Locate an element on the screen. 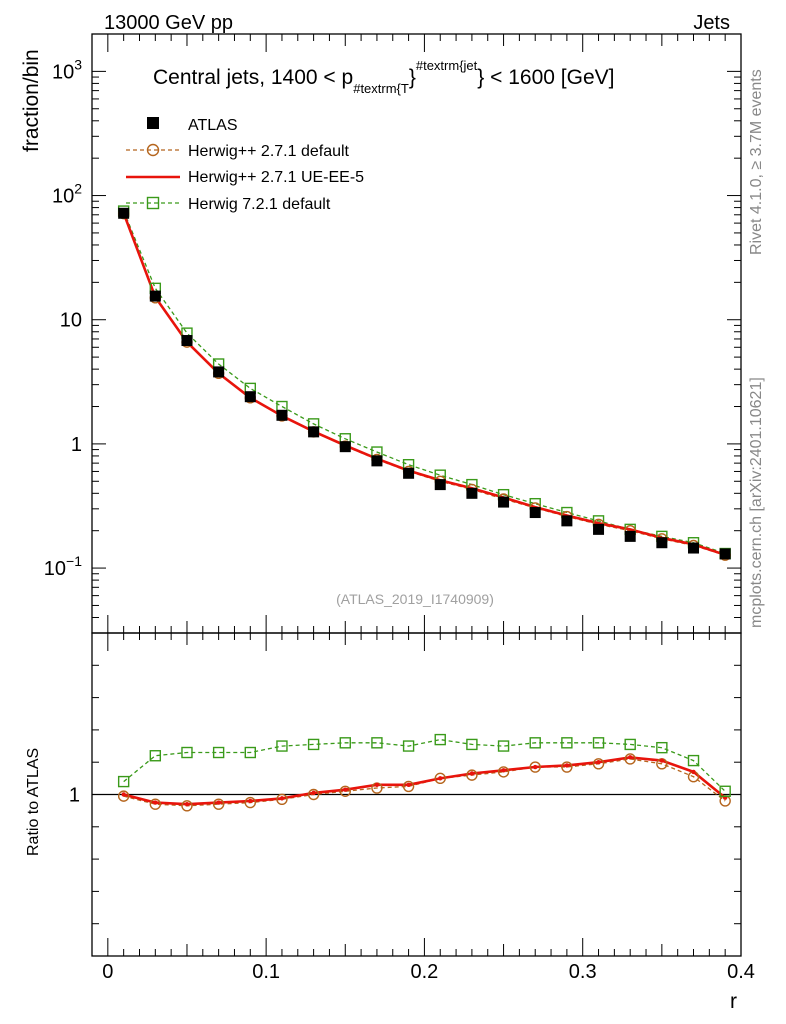  ratio-x-tick-label: 0 is located at coordinates (107, 972).